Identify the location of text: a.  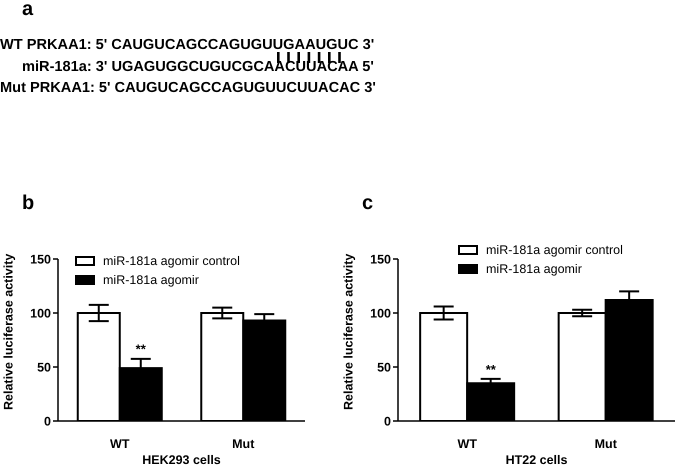
(28, 10).